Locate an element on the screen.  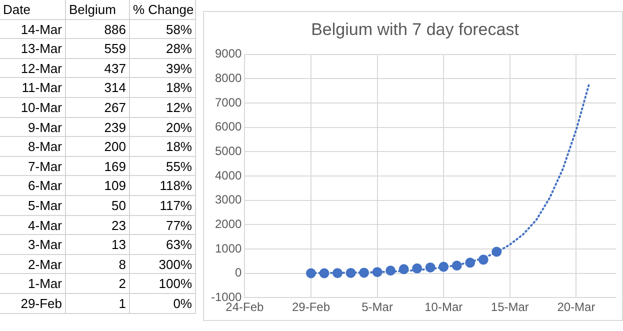
y-tick-label: 2000 is located at coordinates (228, 223).